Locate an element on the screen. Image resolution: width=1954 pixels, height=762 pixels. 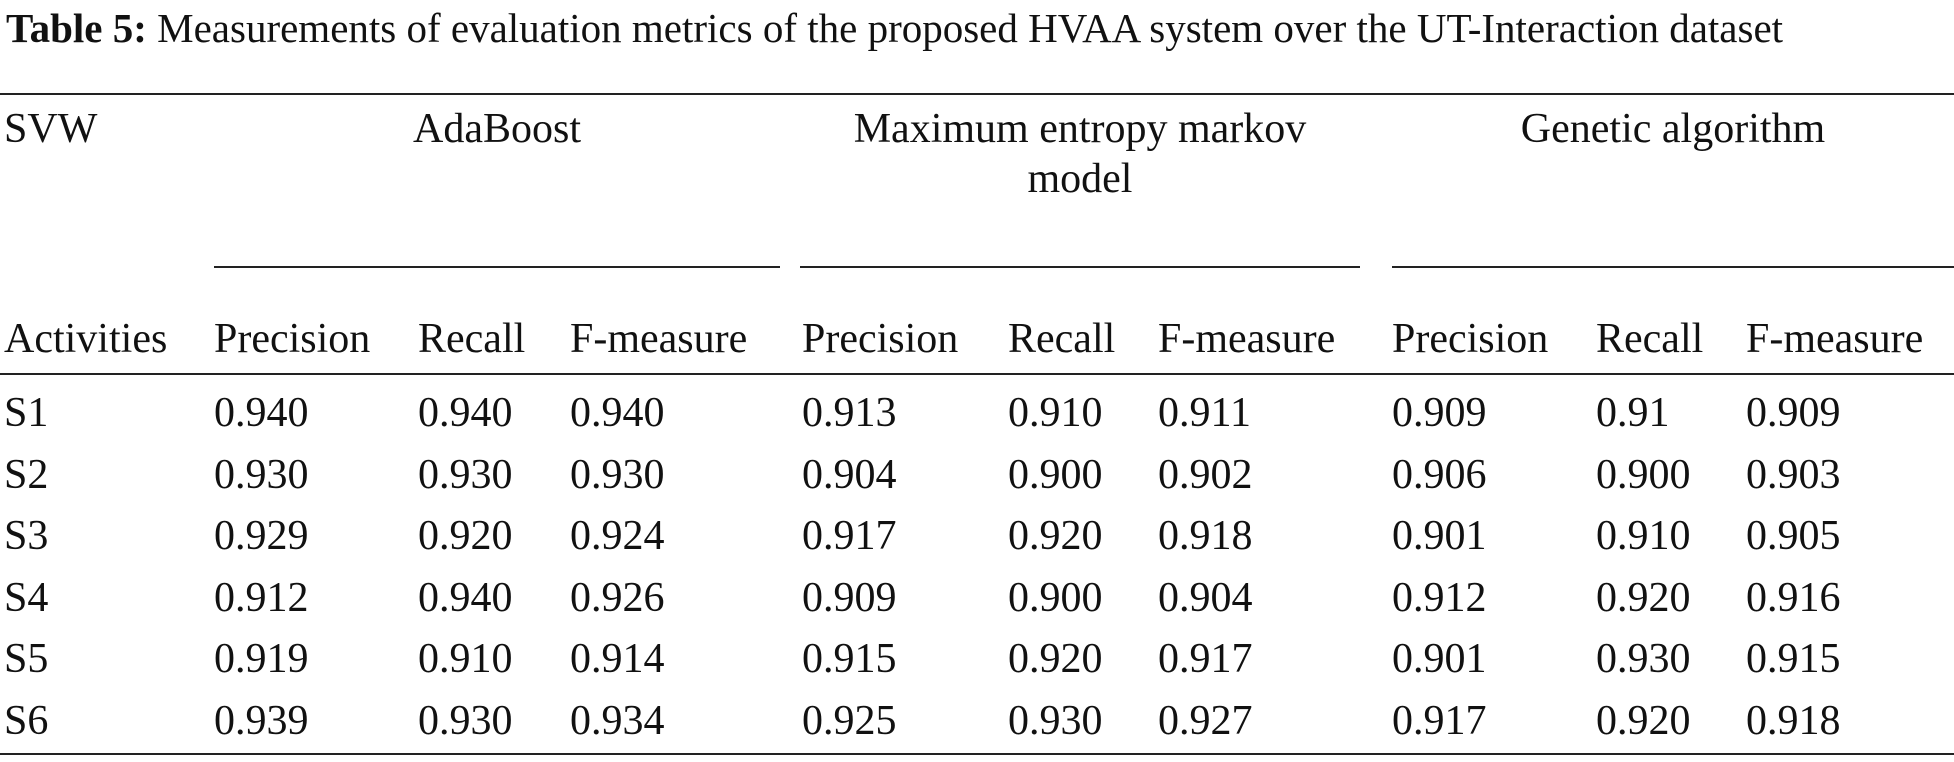
table-cell: 0.905 is located at coordinates (1793, 536).